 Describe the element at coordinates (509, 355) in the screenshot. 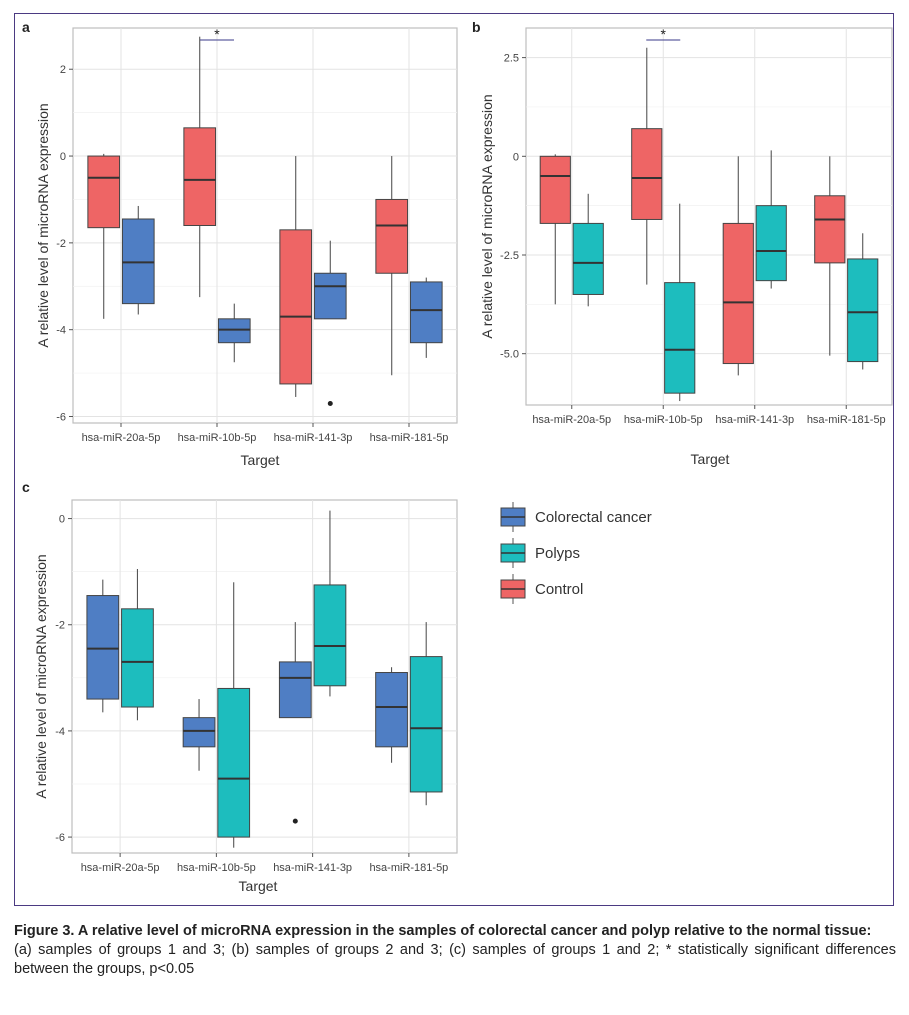

I see `y-tick-label: -5.0` at that location.